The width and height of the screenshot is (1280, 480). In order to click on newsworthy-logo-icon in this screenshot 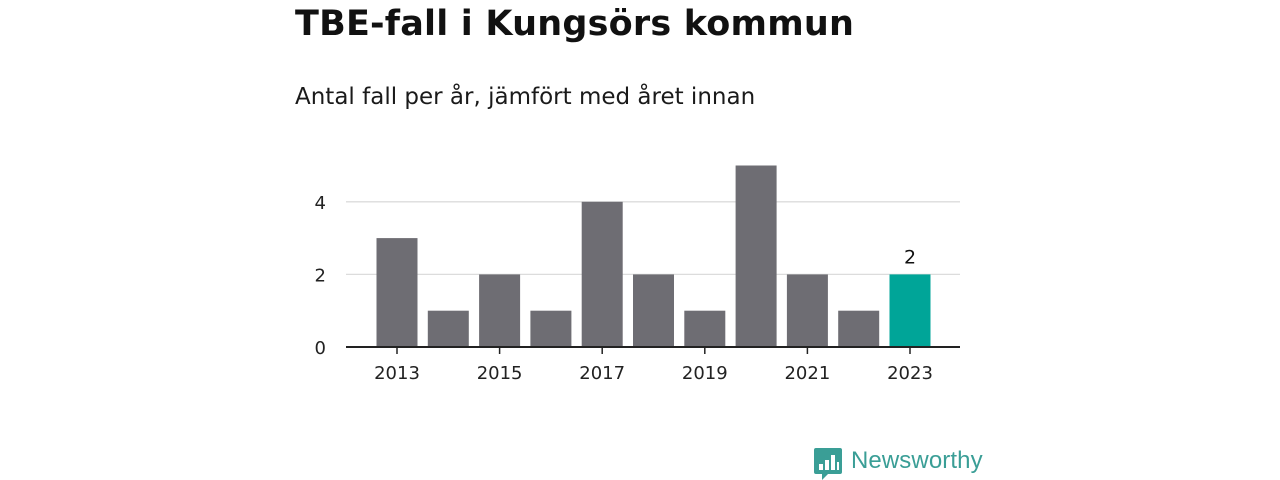, I will do `click(828, 464)`.